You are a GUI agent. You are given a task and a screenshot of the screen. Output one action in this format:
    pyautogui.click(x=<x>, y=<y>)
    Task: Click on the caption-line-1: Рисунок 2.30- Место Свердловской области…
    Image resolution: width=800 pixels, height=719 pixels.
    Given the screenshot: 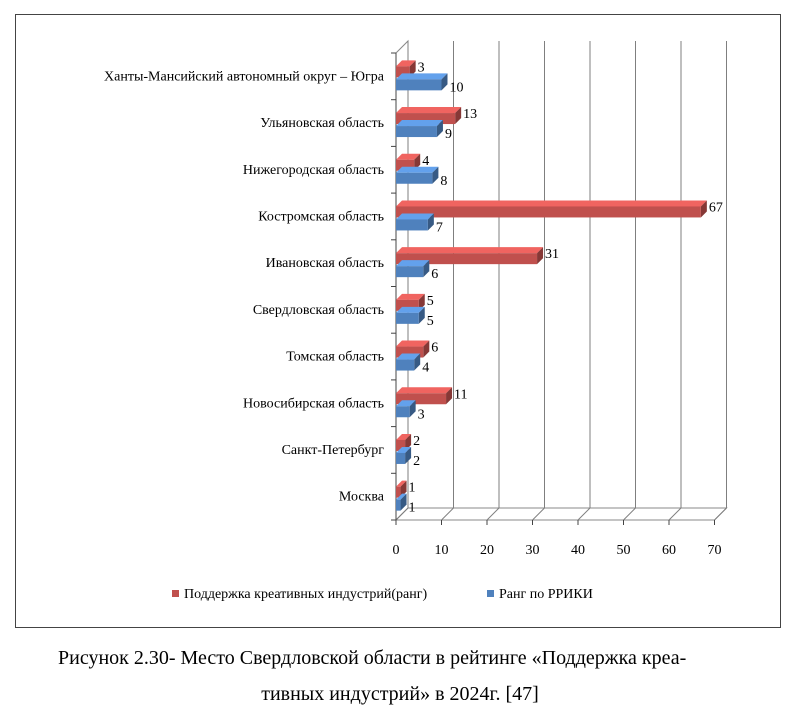 What is the action you would take?
    pyautogui.click(x=372, y=658)
    